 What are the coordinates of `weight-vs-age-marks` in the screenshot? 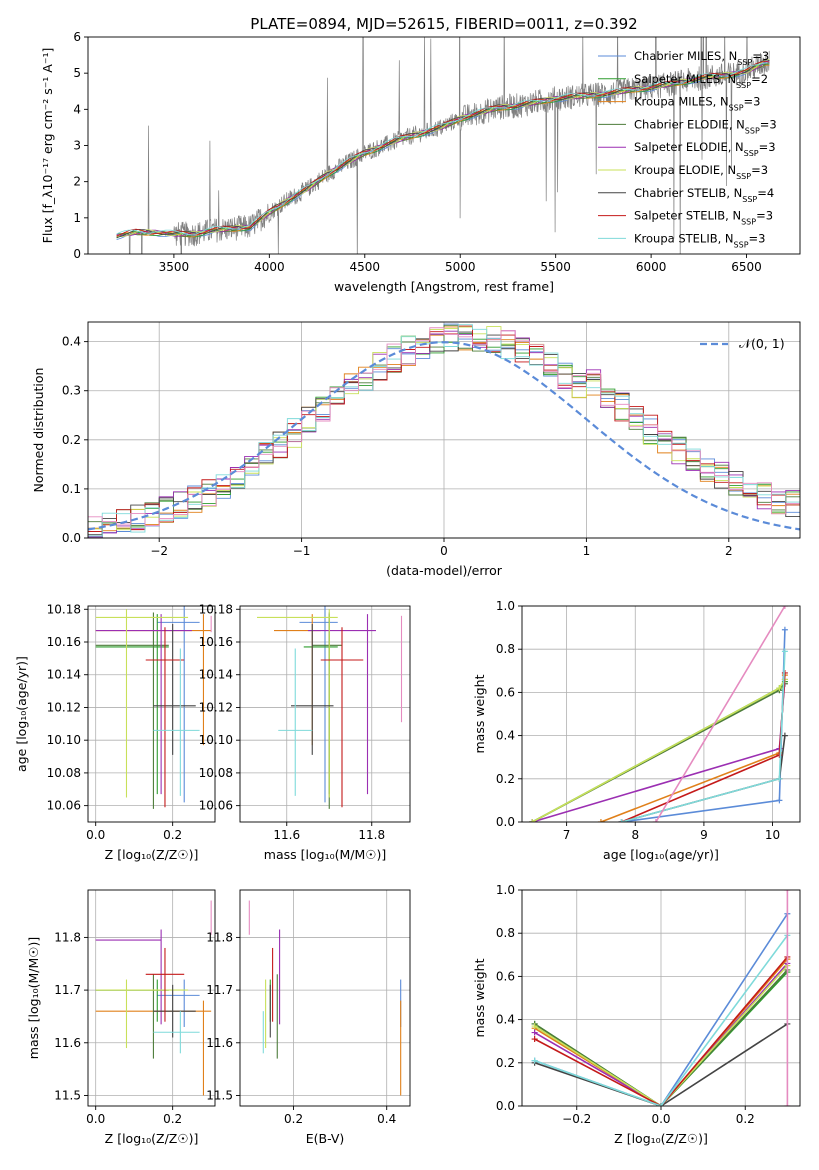 It's located at (658, 714).